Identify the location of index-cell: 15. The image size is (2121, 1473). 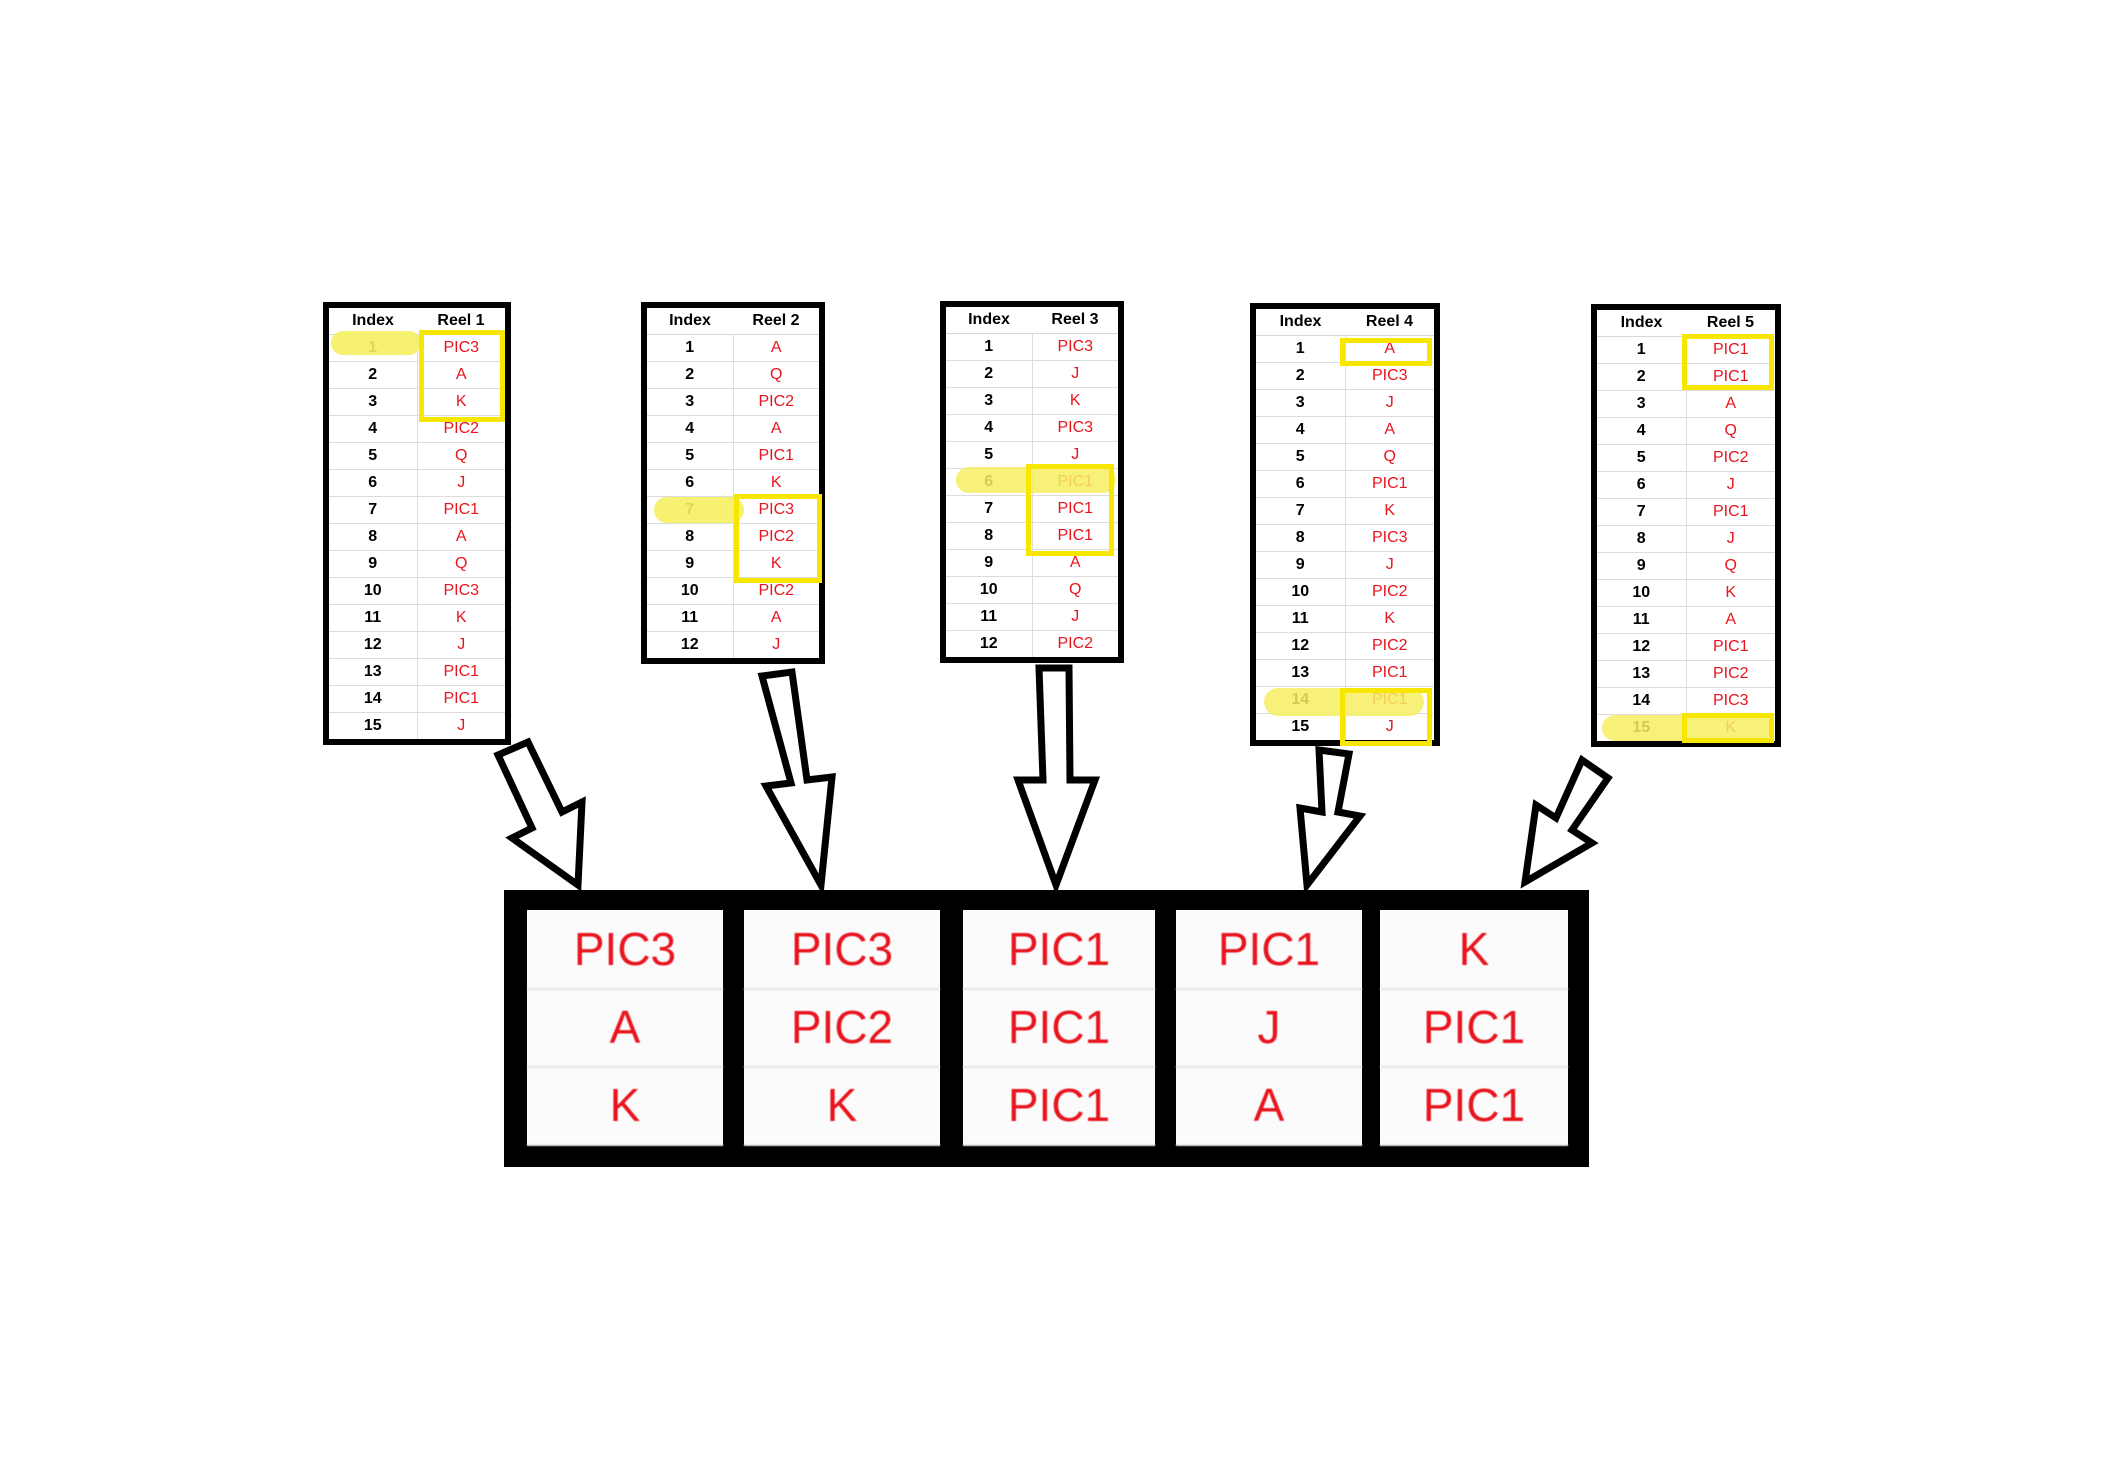
(373, 725).